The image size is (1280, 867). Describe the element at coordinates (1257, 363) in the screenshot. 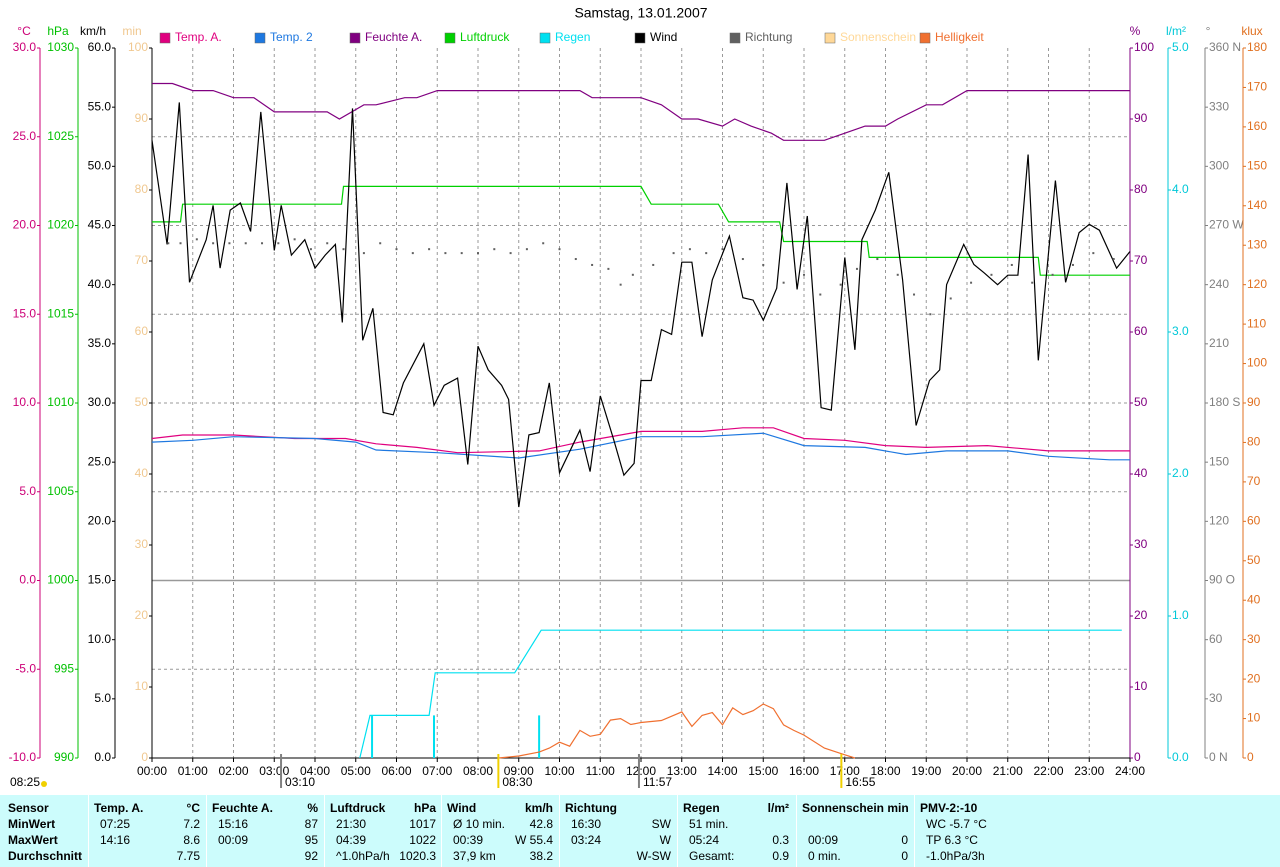

I see `y-tick-label: 100` at that location.